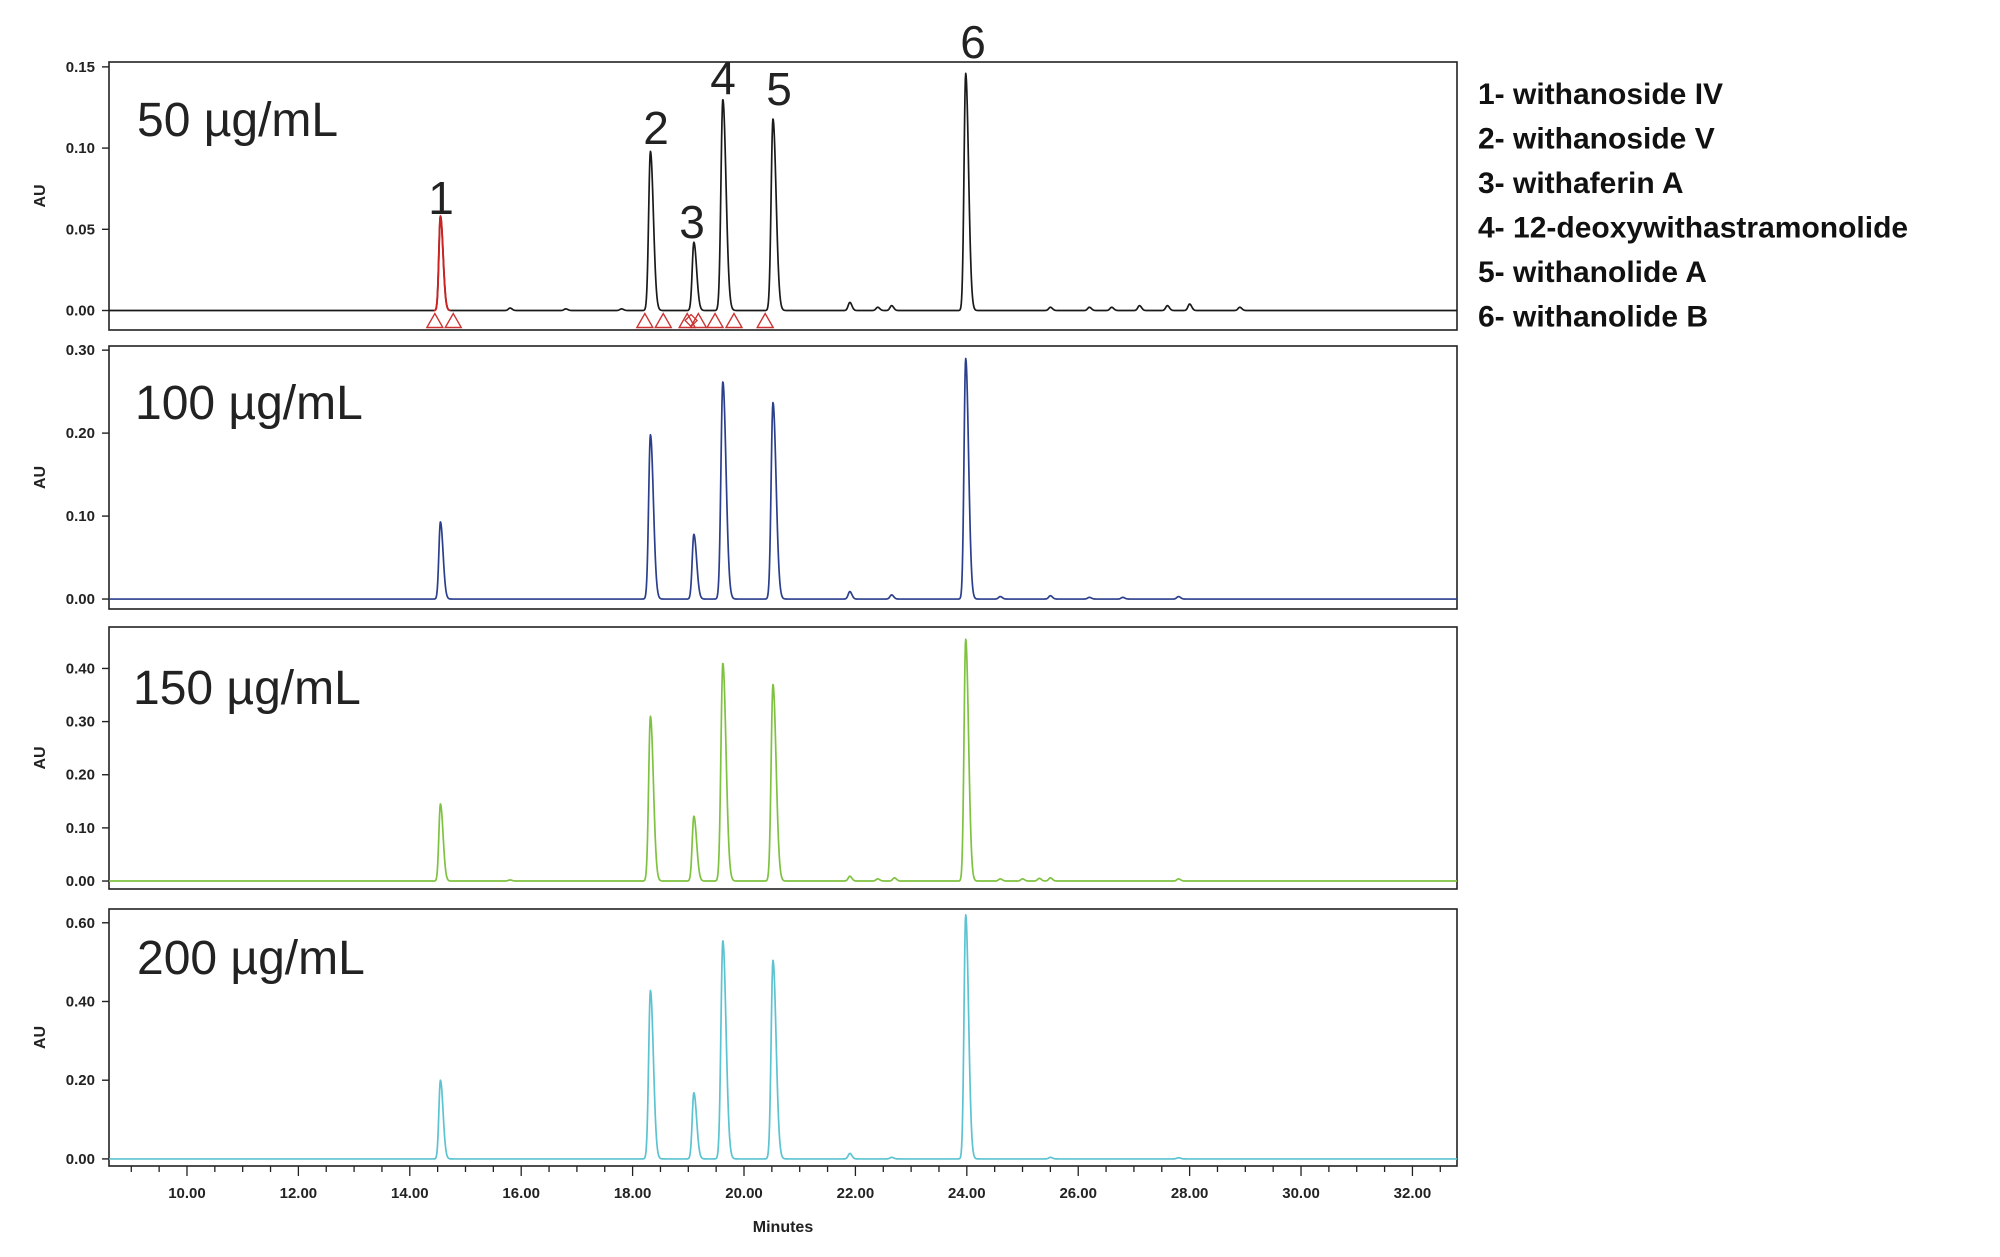 The image size is (2000, 1257). Describe the element at coordinates (237, 120) in the screenshot. I see `concentration-label: 50 µg/mL` at that location.